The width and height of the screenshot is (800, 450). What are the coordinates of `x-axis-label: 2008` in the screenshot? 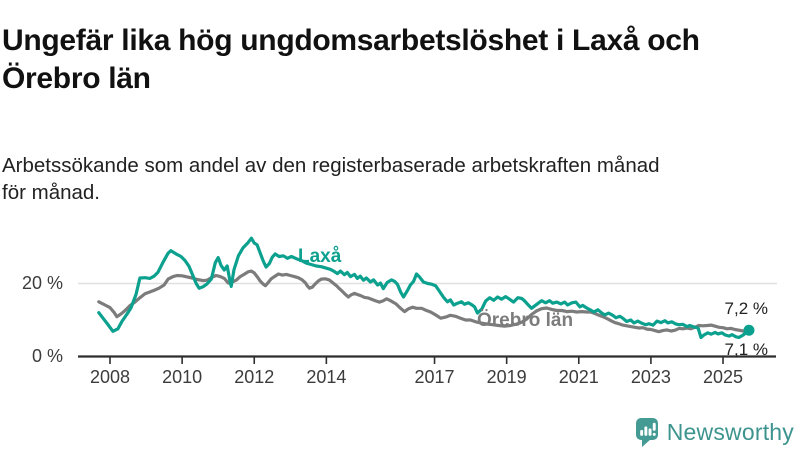 It's located at (110, 377).